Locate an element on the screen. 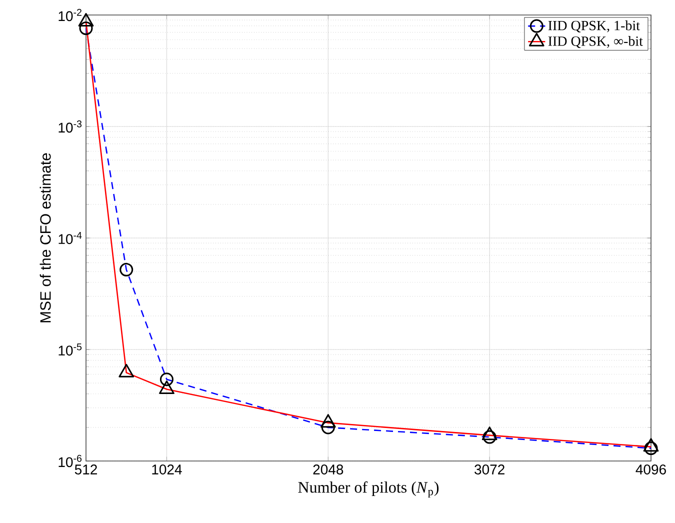 Image resolution: width=675 pixels, height=523 pixels. y-tick-label: 10$^{-2}$ is located at coordinates (70, 15).